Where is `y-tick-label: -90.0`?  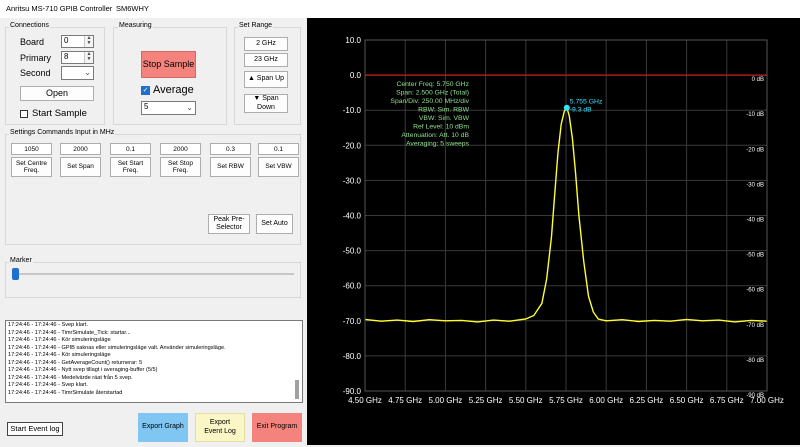
y-tick-label: -90.0 is located at coordinates (352, 391).